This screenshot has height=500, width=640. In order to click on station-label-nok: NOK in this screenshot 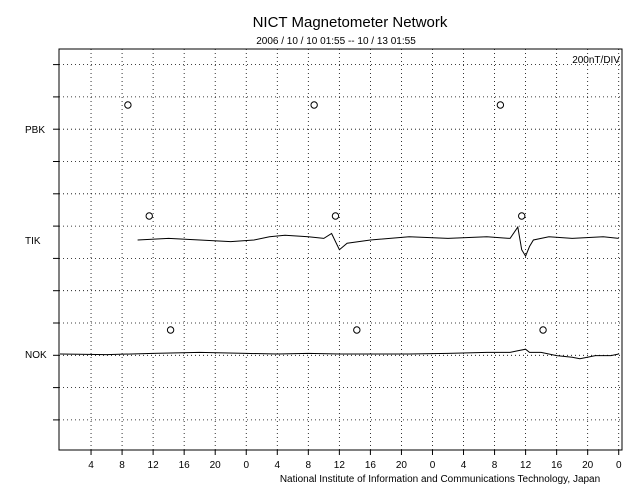, I will do `click(36, 355)`.